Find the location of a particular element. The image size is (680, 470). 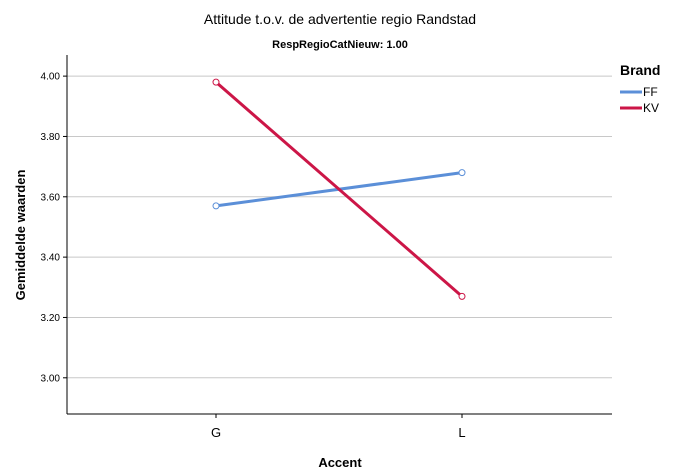

y-axis-title: Gemiddelde waarden is located at coordinates (20, 235).